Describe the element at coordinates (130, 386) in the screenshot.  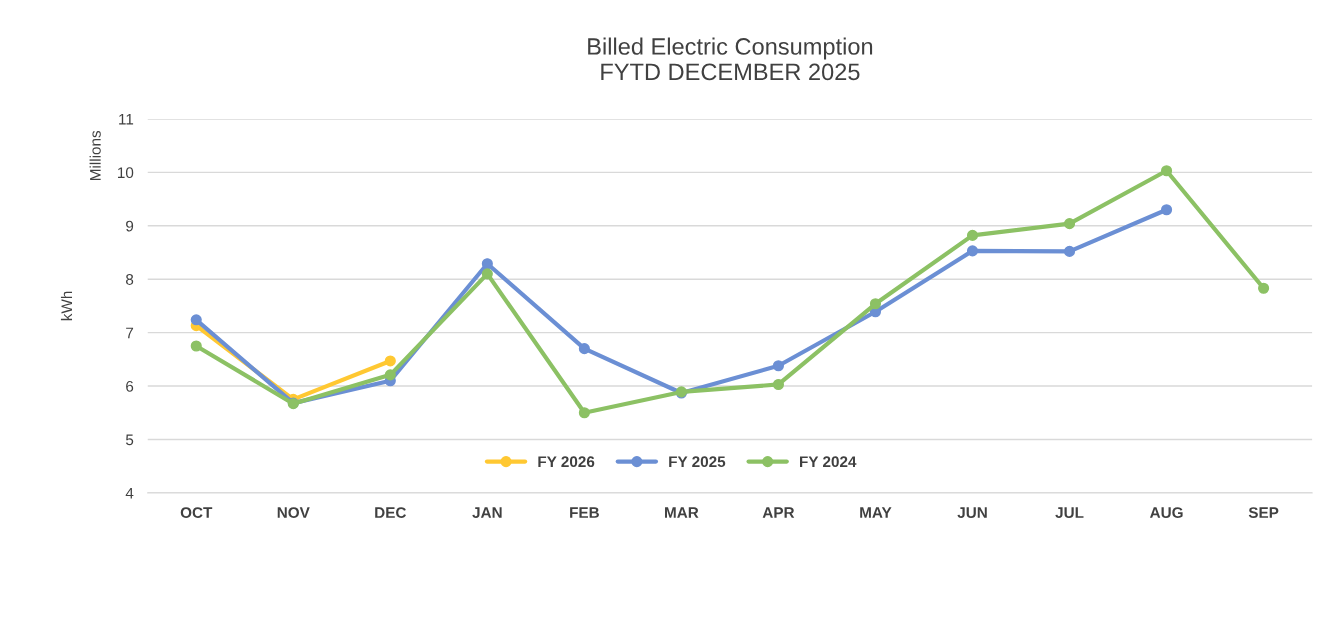
I see `y-tick-label: 6` at that location.